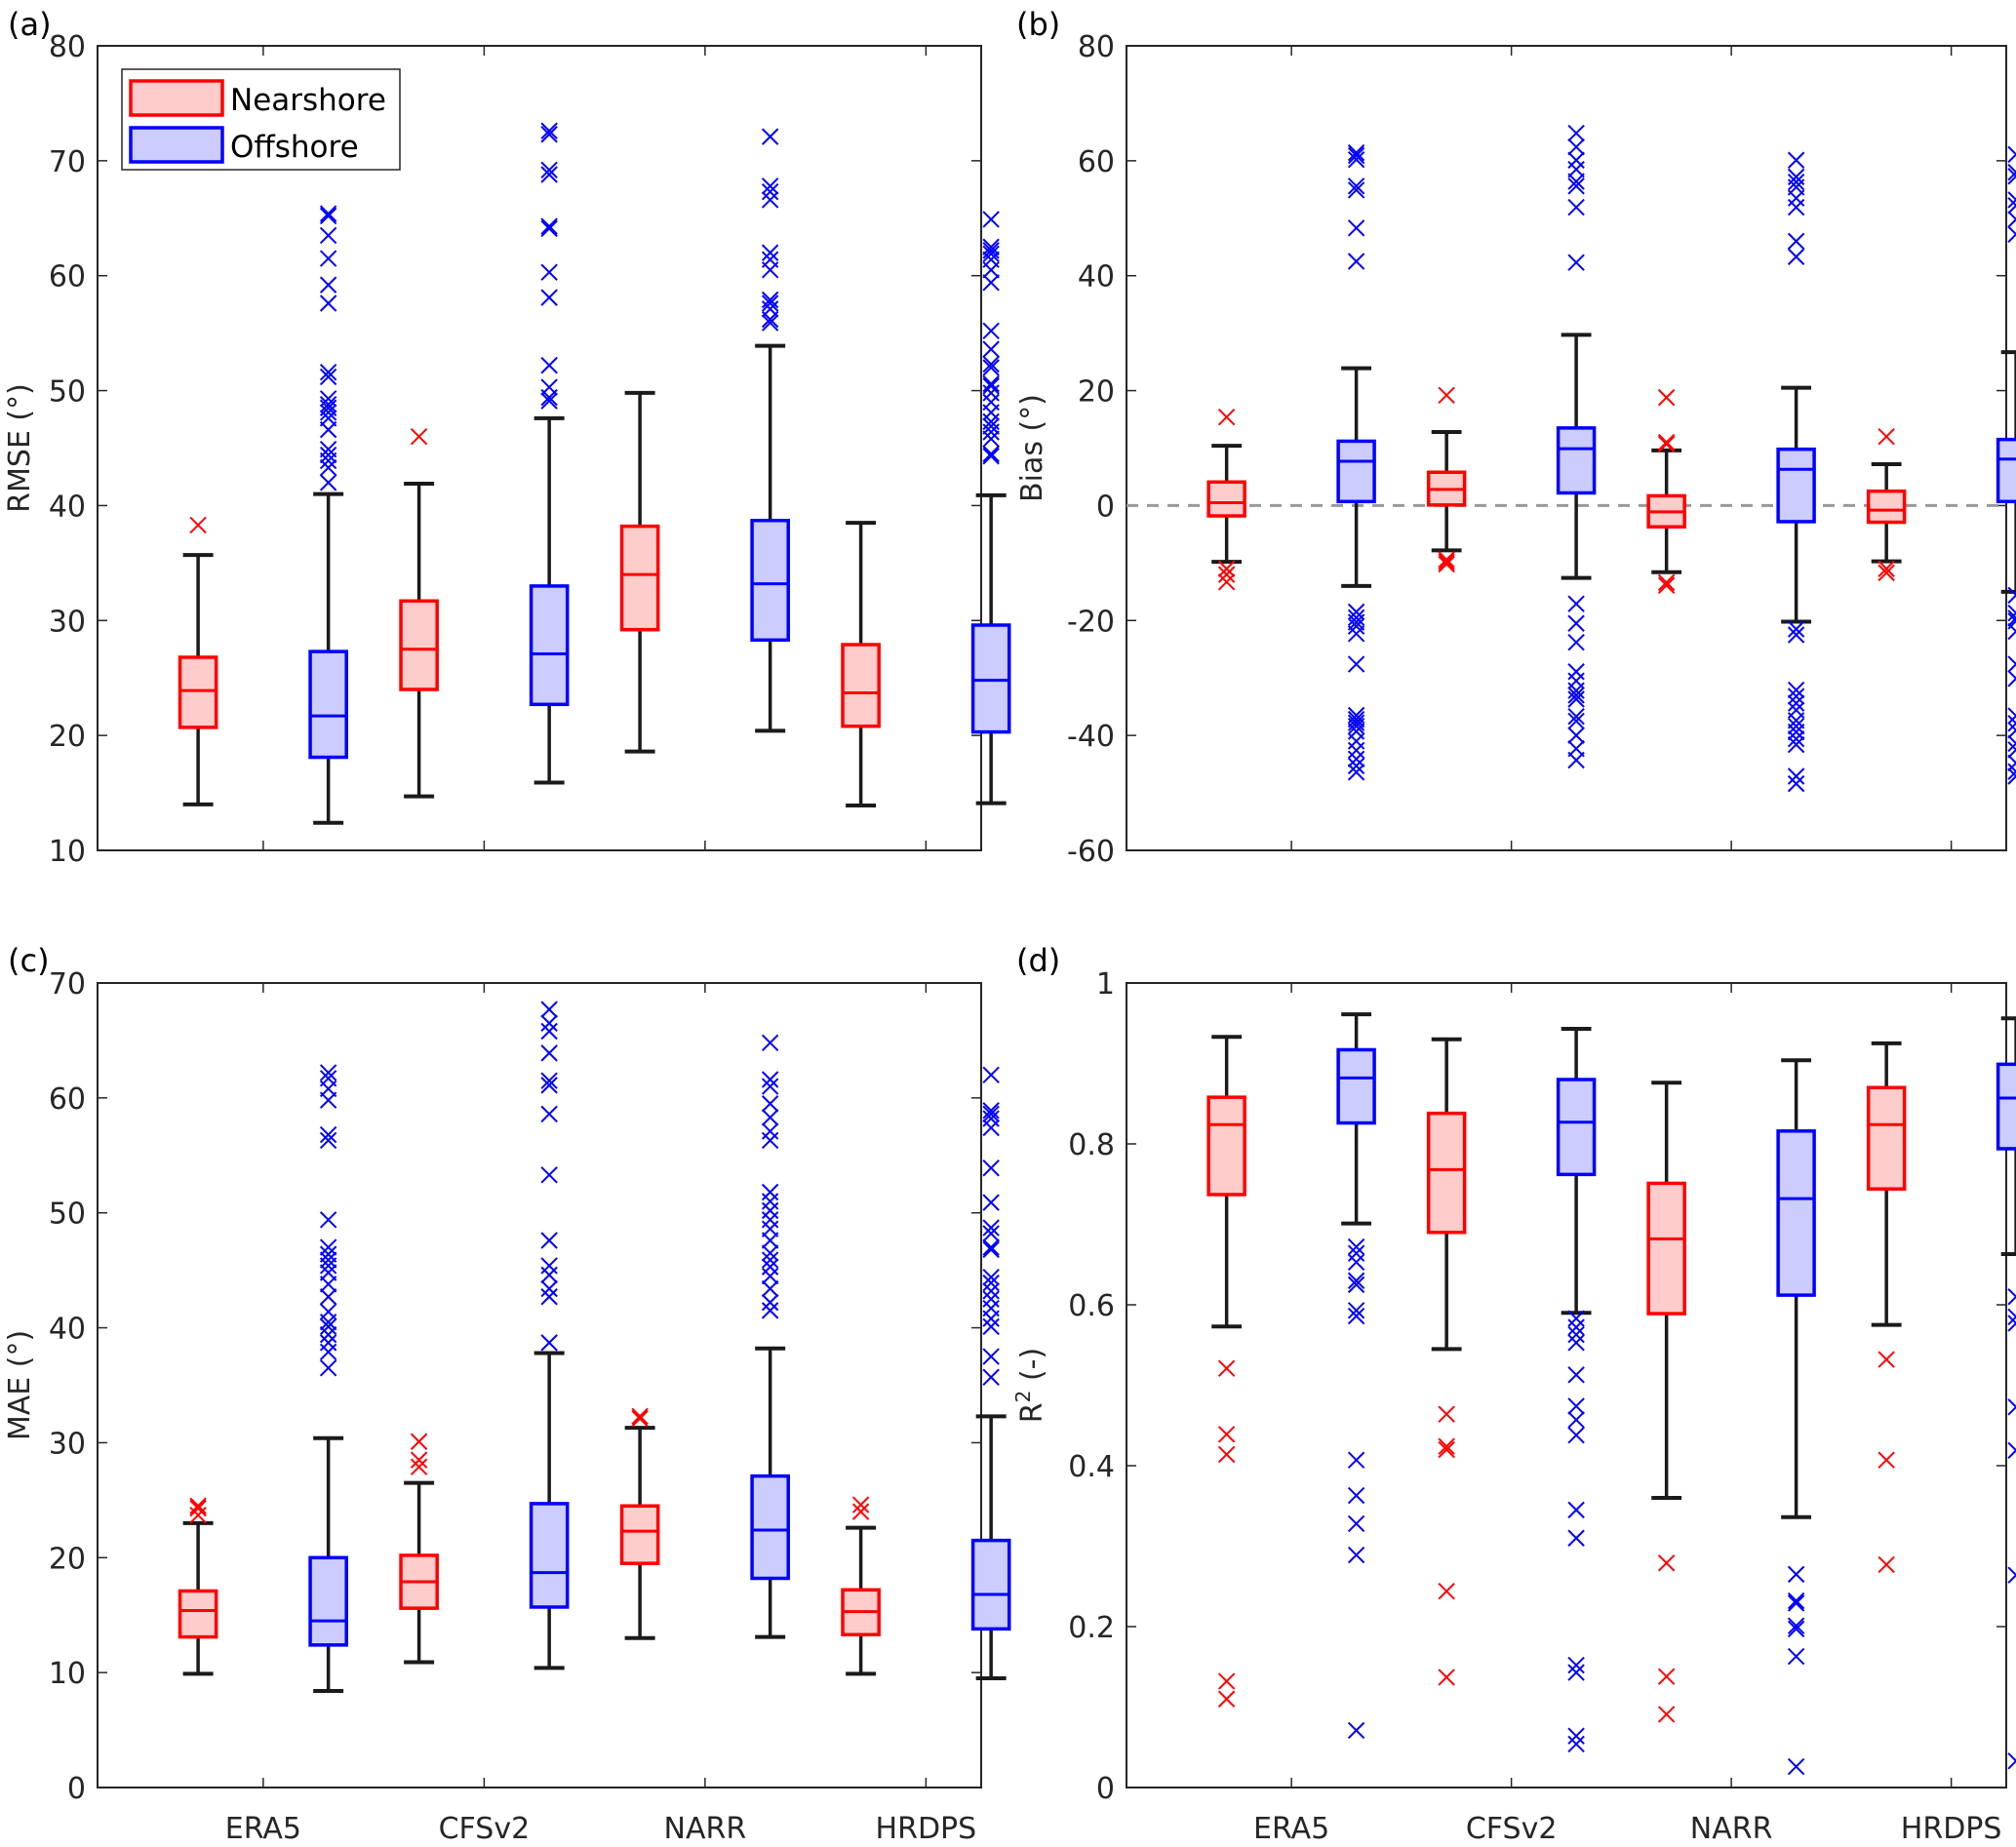 Image resolution: width=2016 pixels, height=1847 pixels. Describe the element at coordinates (1030, 1385) in the screenshot. I see `y-axis-label: R2 (-)` at that location.